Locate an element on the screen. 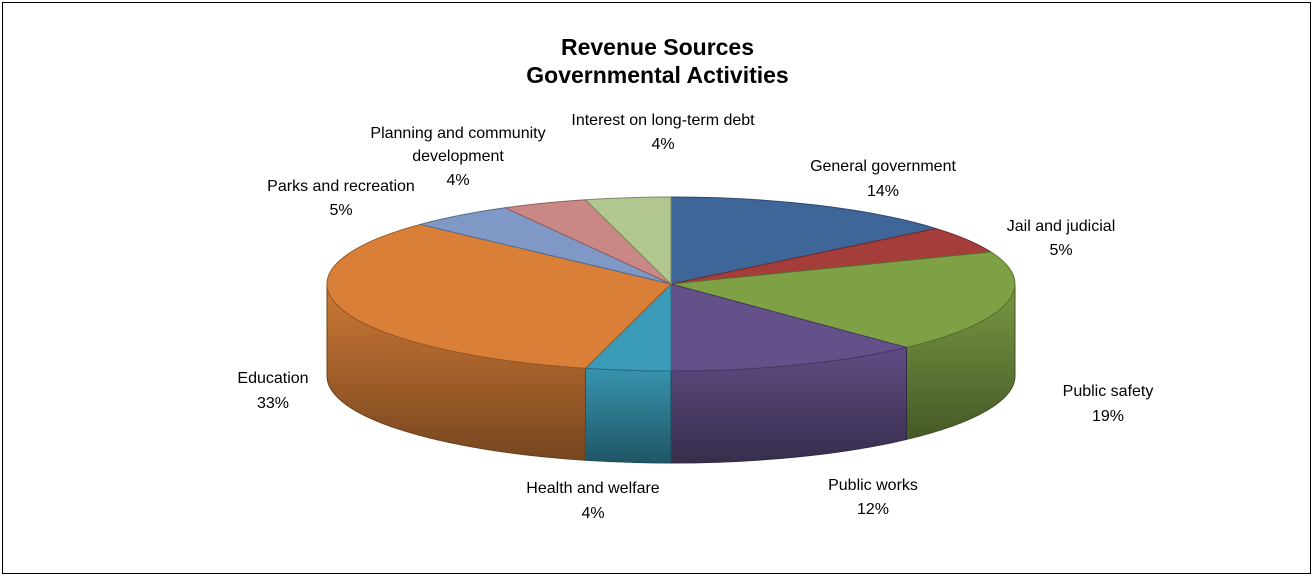 This screenshot has width=1315, height=578. slice-label-health-and-welfare: Health and welfare 4% is located at coordinates (593, 501).